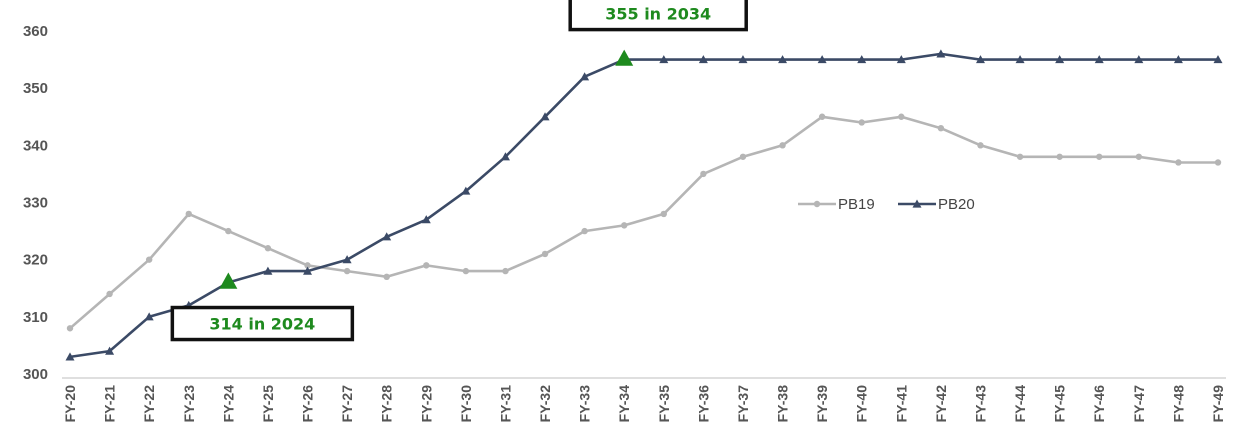 Image resolution: width=1233 pixels, height=432 pixels. I want to click on callout-text: 314 in 2024, so click(262, 324).